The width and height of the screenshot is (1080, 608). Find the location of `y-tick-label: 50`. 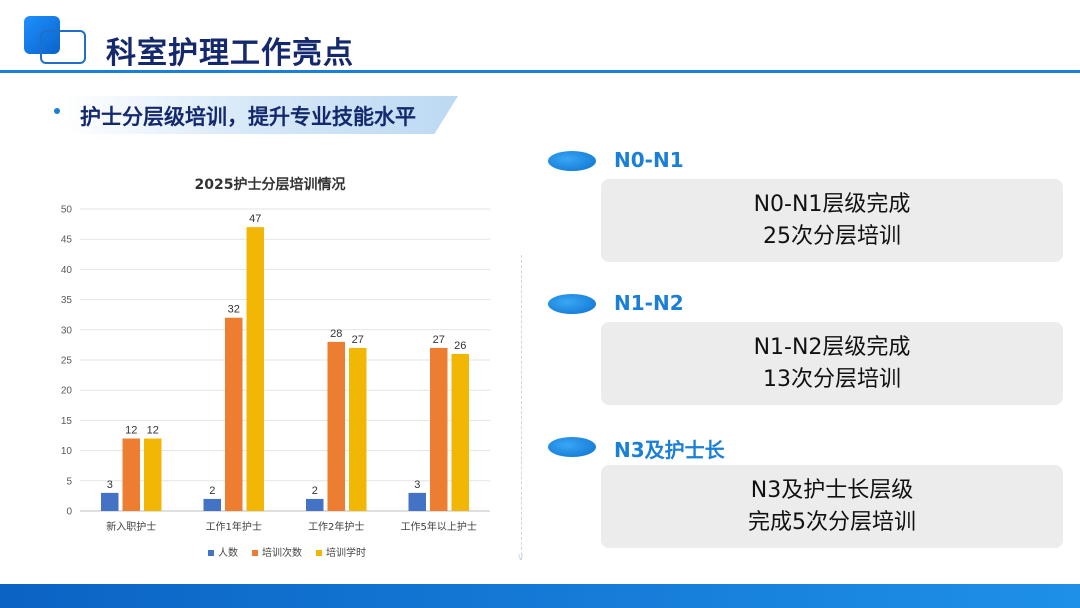

y-tick-label: 50 is located at coordinates (67, 210).